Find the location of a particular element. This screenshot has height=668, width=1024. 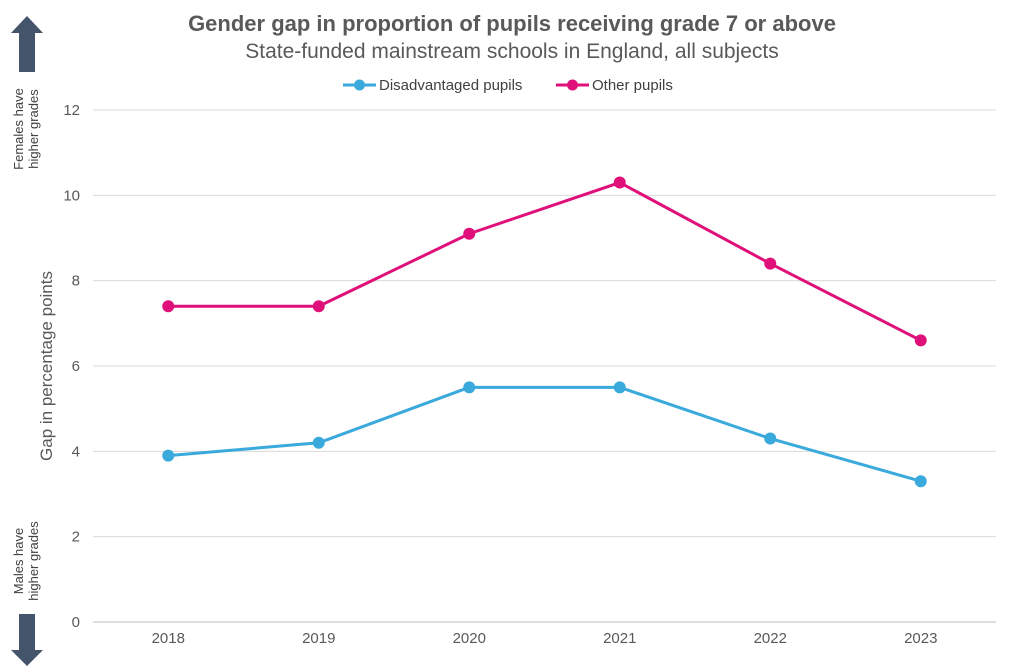

series-line is located at coordinates (545, 434).